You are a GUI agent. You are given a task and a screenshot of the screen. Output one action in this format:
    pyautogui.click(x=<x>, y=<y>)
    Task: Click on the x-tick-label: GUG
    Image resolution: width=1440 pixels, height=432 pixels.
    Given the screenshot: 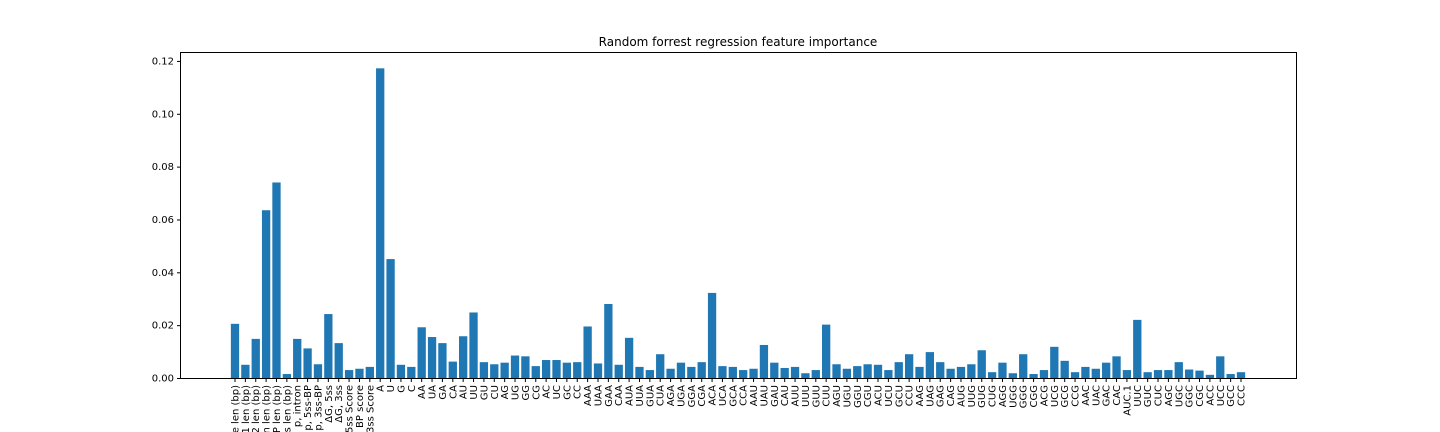 What is the action you would take?
    pyautogui.click(x=982, y=396)
    